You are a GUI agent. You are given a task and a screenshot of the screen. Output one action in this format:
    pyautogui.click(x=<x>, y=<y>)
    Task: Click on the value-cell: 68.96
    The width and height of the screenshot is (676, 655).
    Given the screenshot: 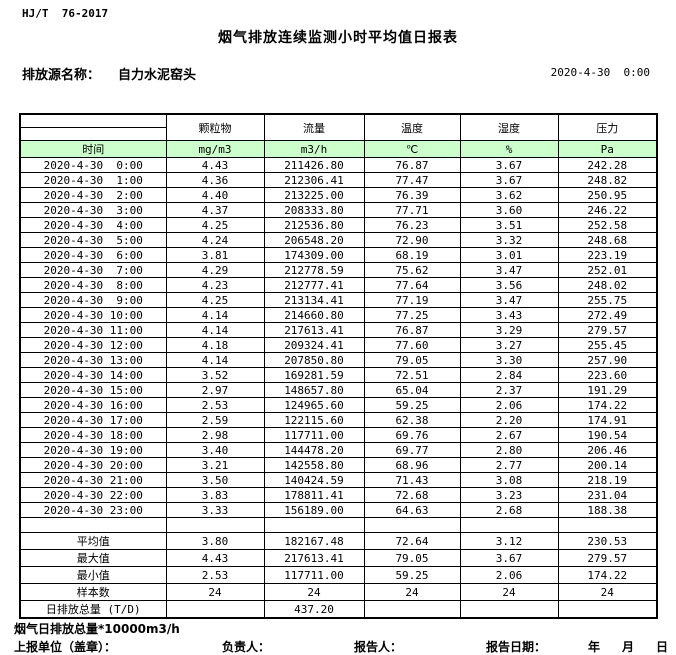 What is the action you would take?
    pyautogui.click(x=412, y=465)
    